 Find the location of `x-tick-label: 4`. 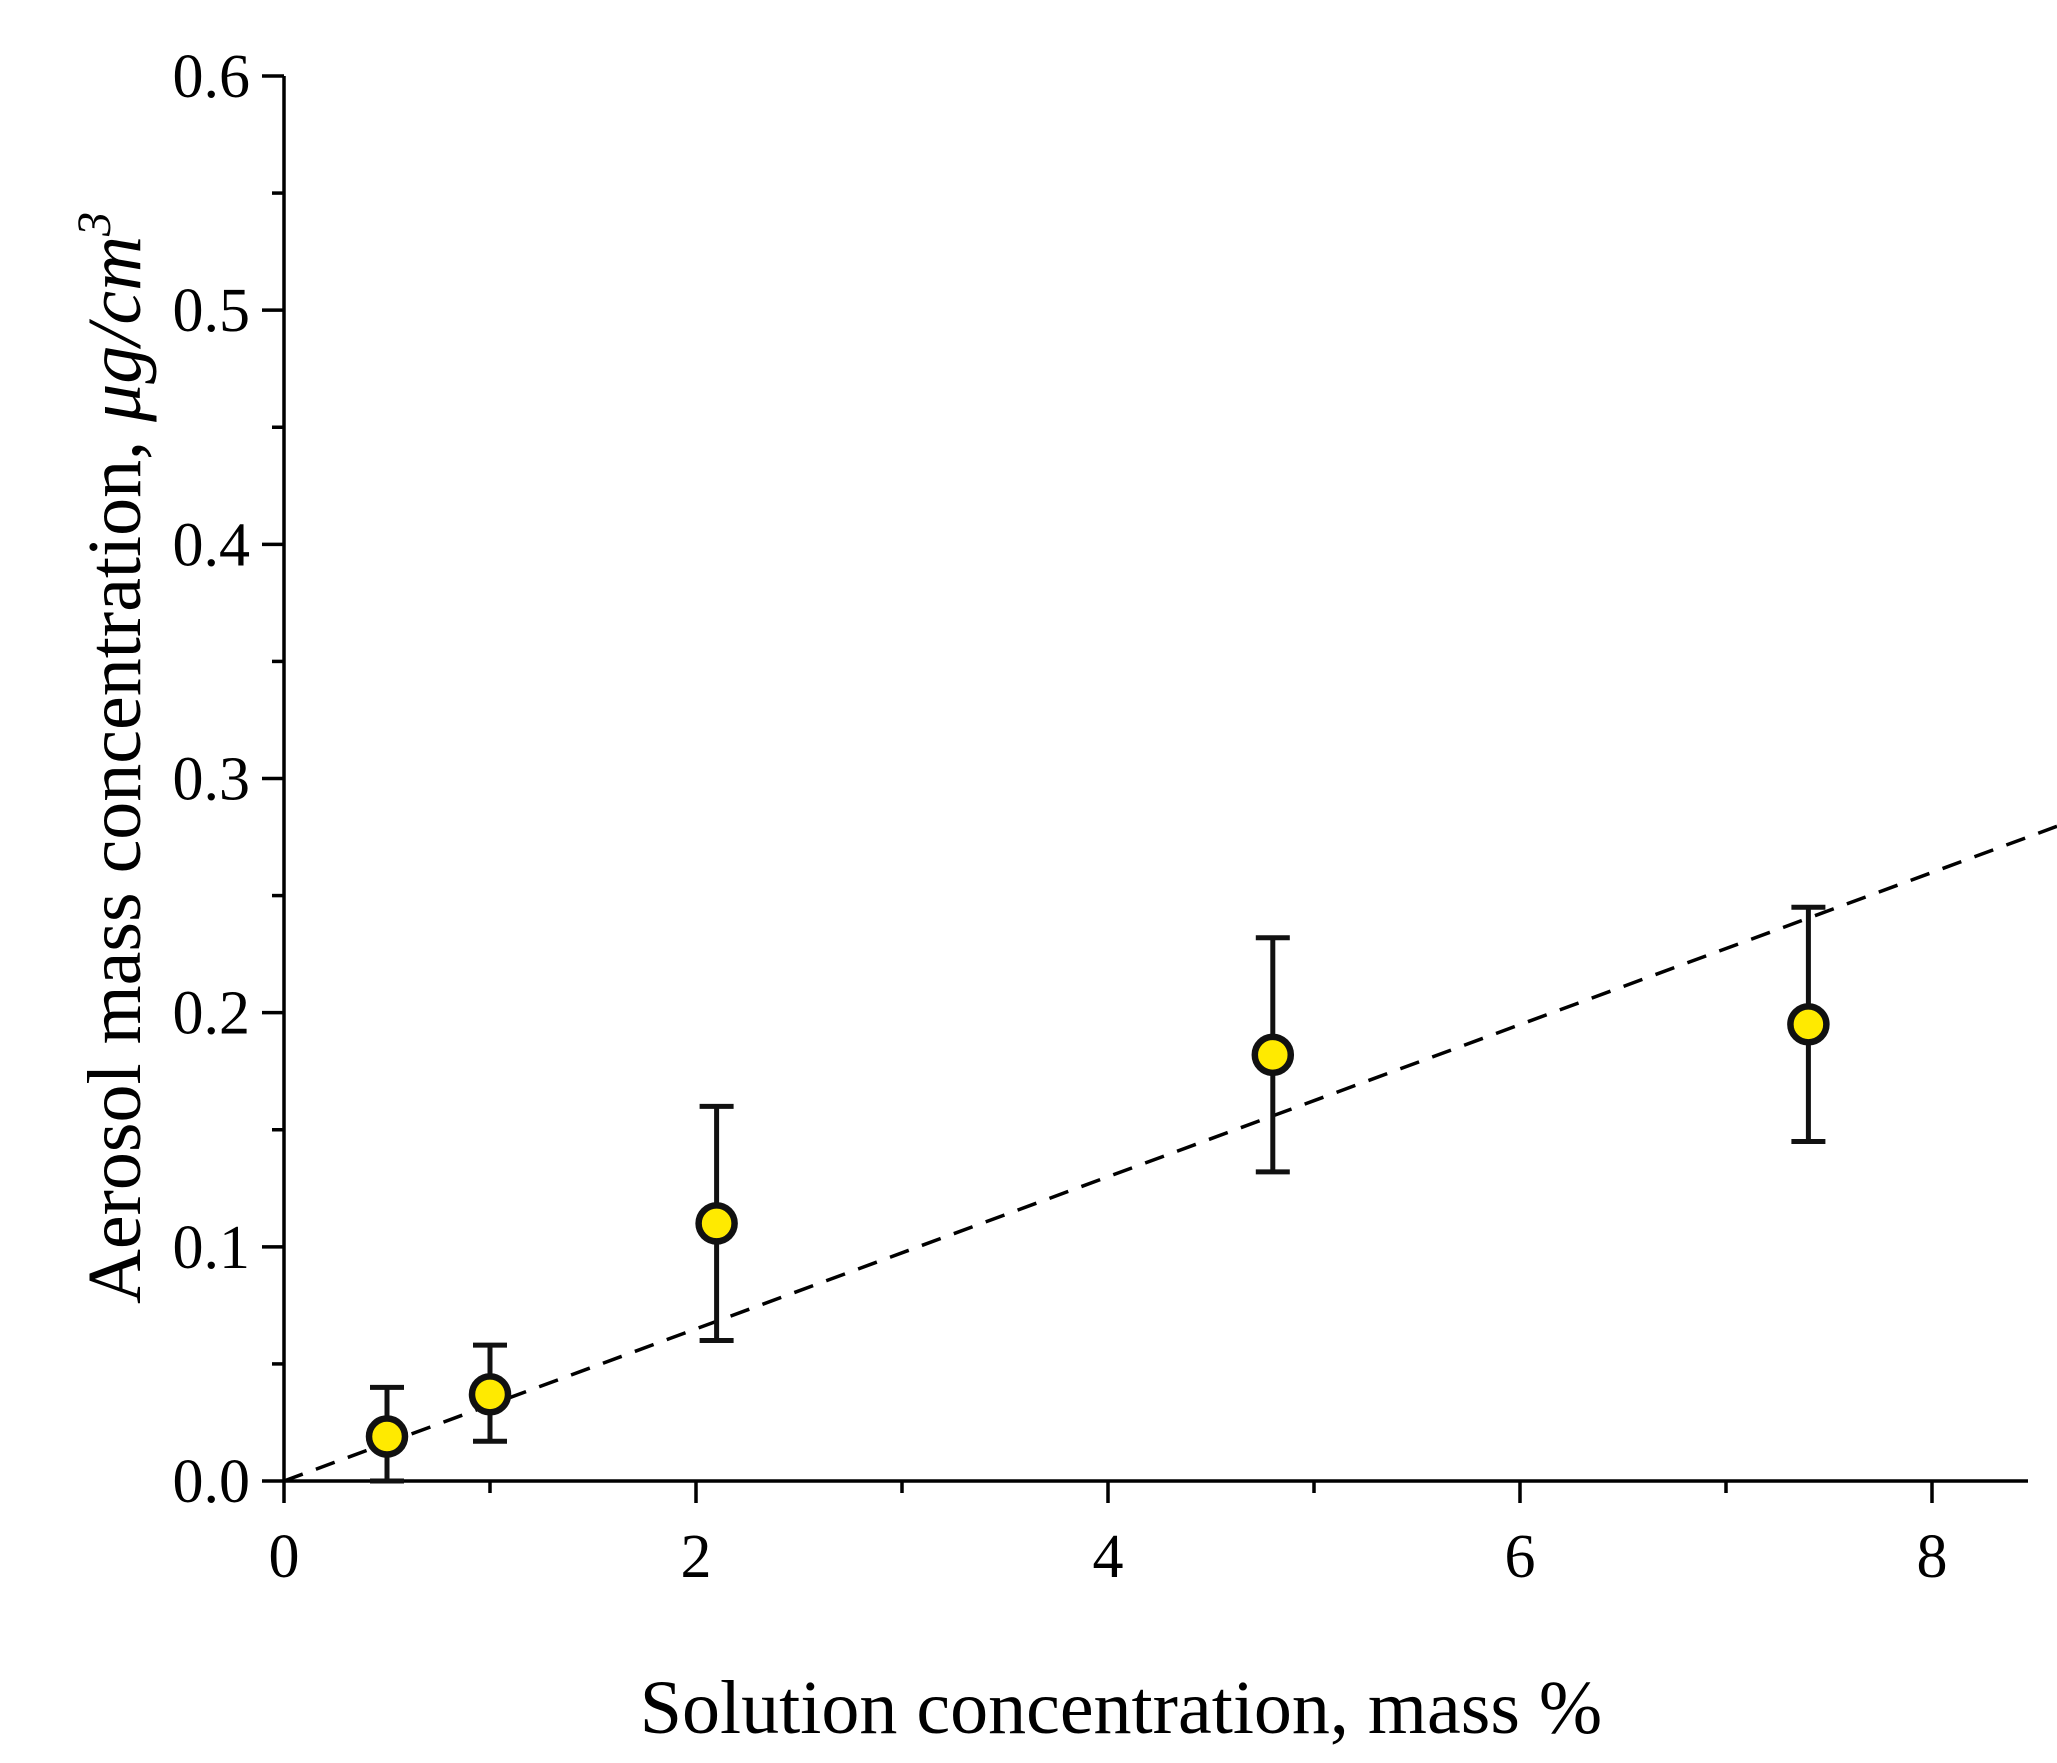

x-tick-label: 4 is located at coordinates (1108, 1557).